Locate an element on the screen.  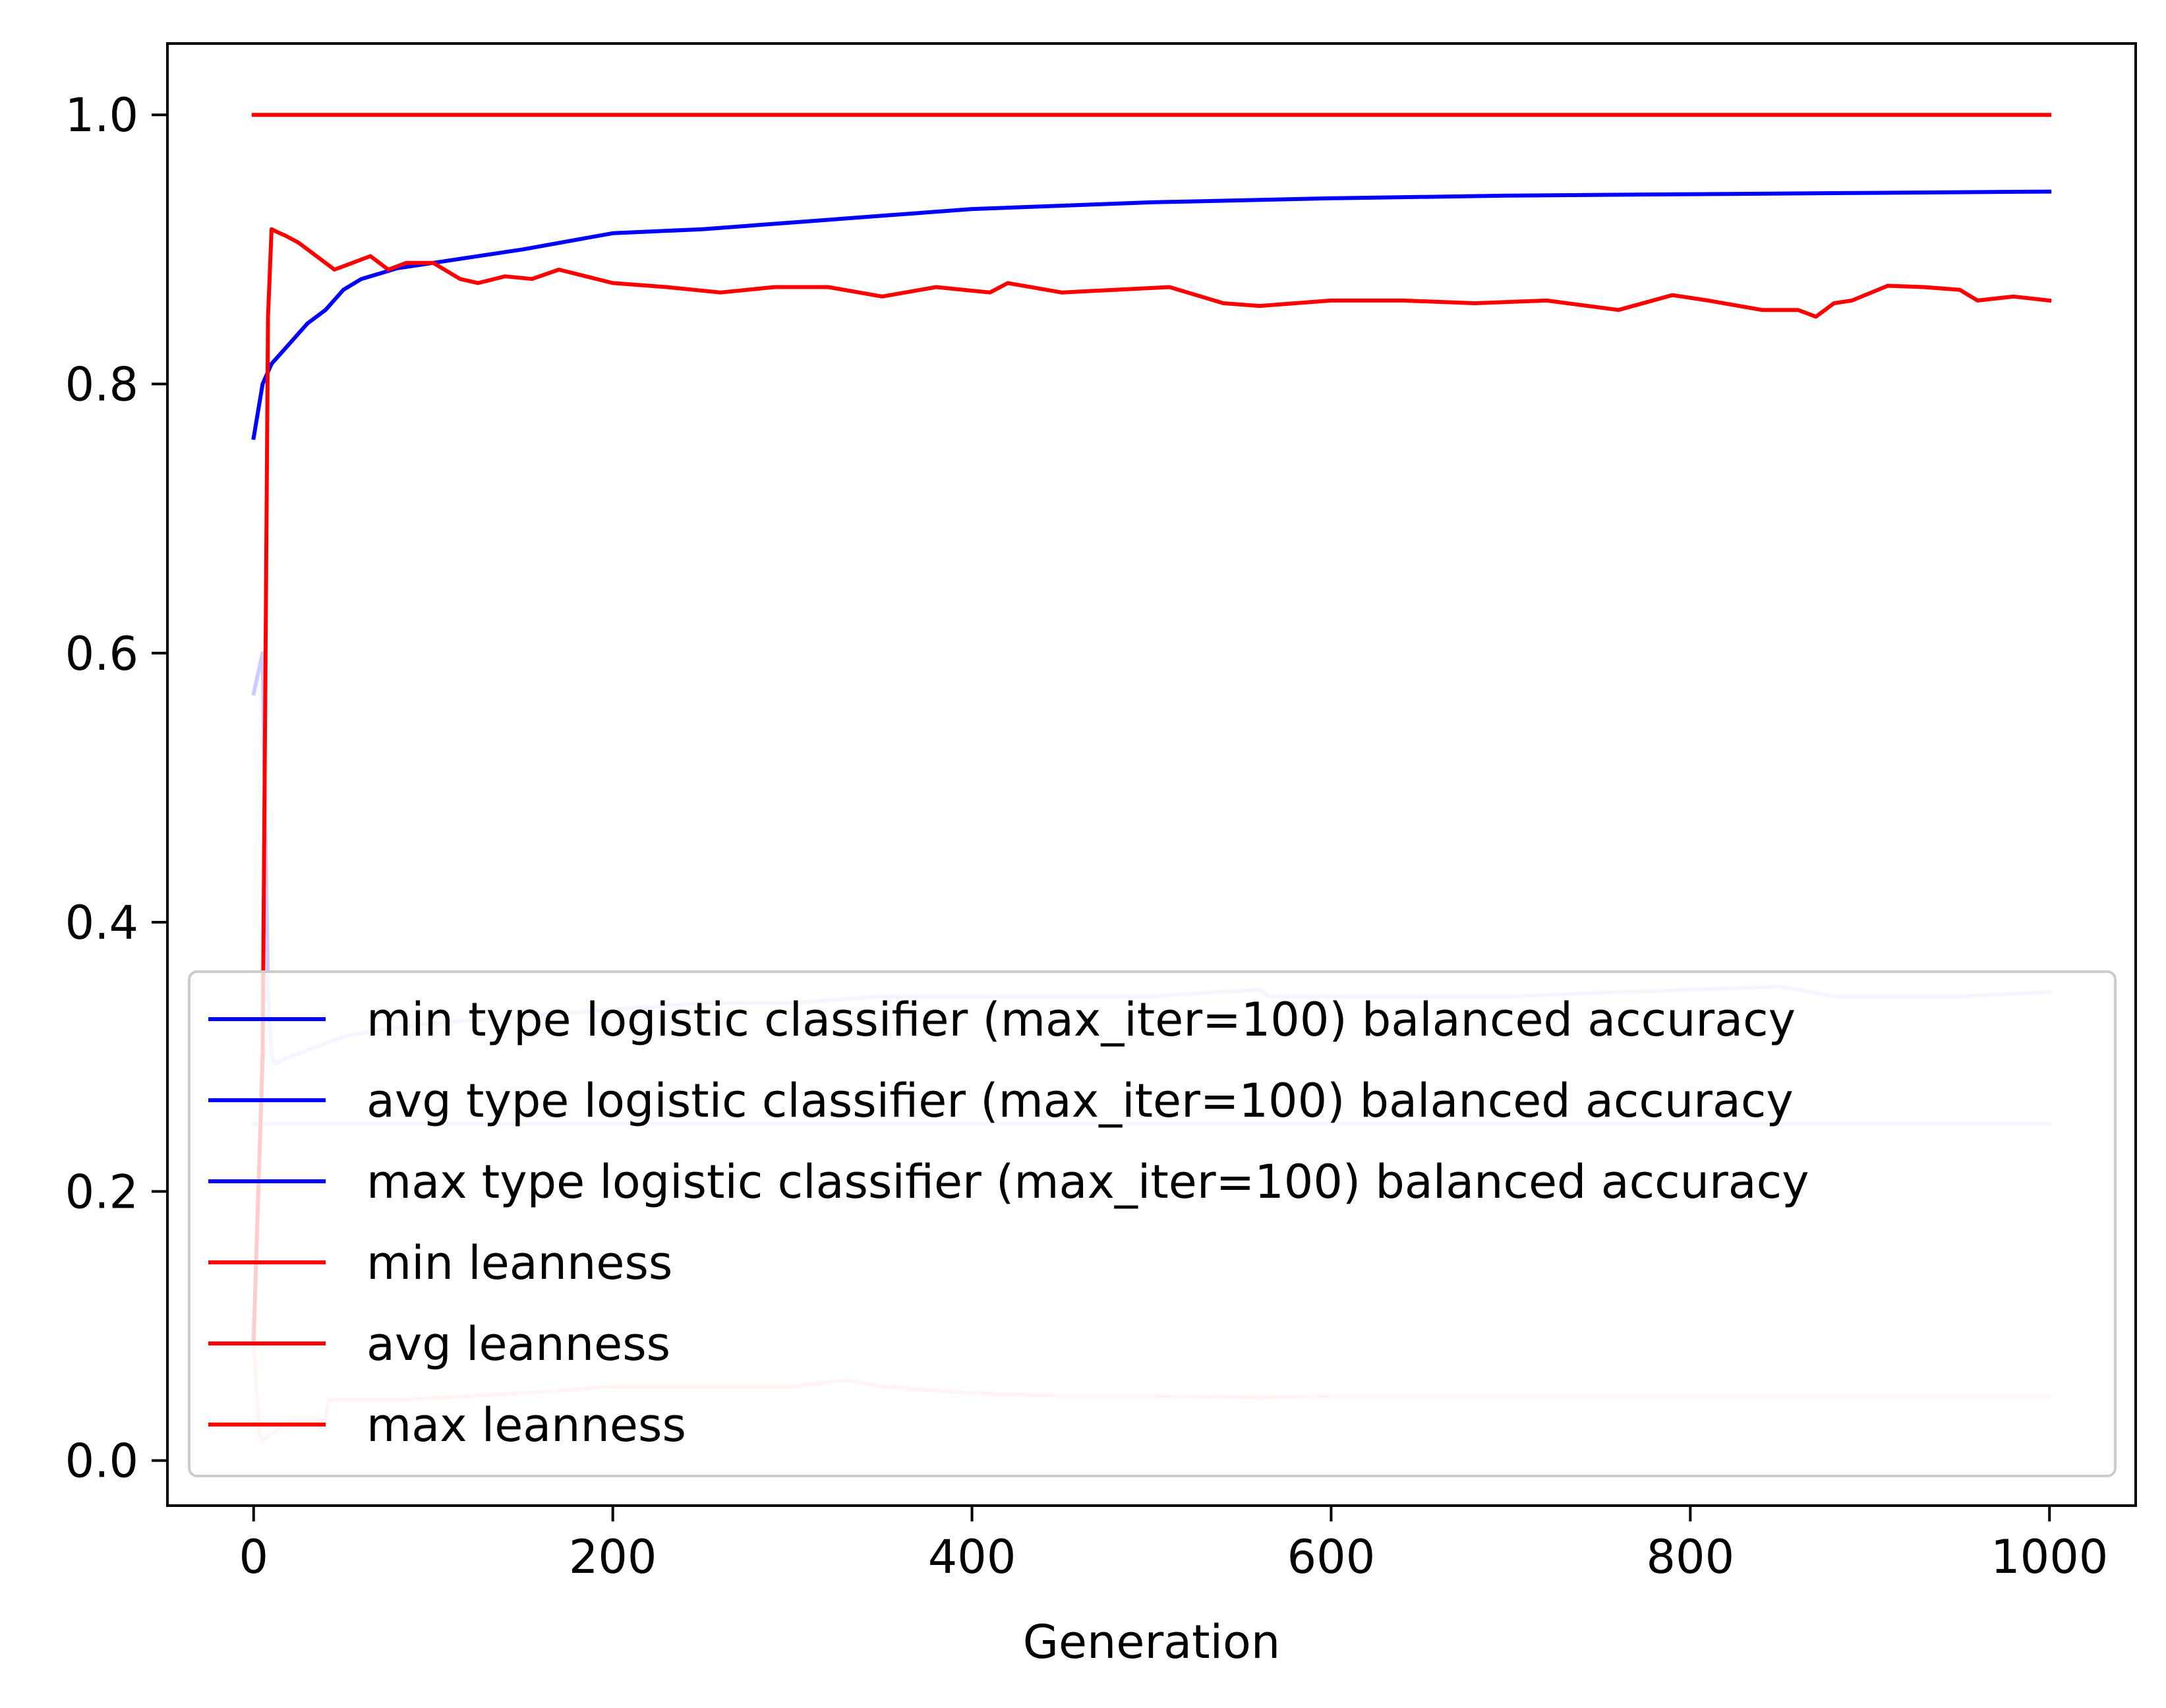
legend-label: avg leanness is located at coordinates (518, 1344).